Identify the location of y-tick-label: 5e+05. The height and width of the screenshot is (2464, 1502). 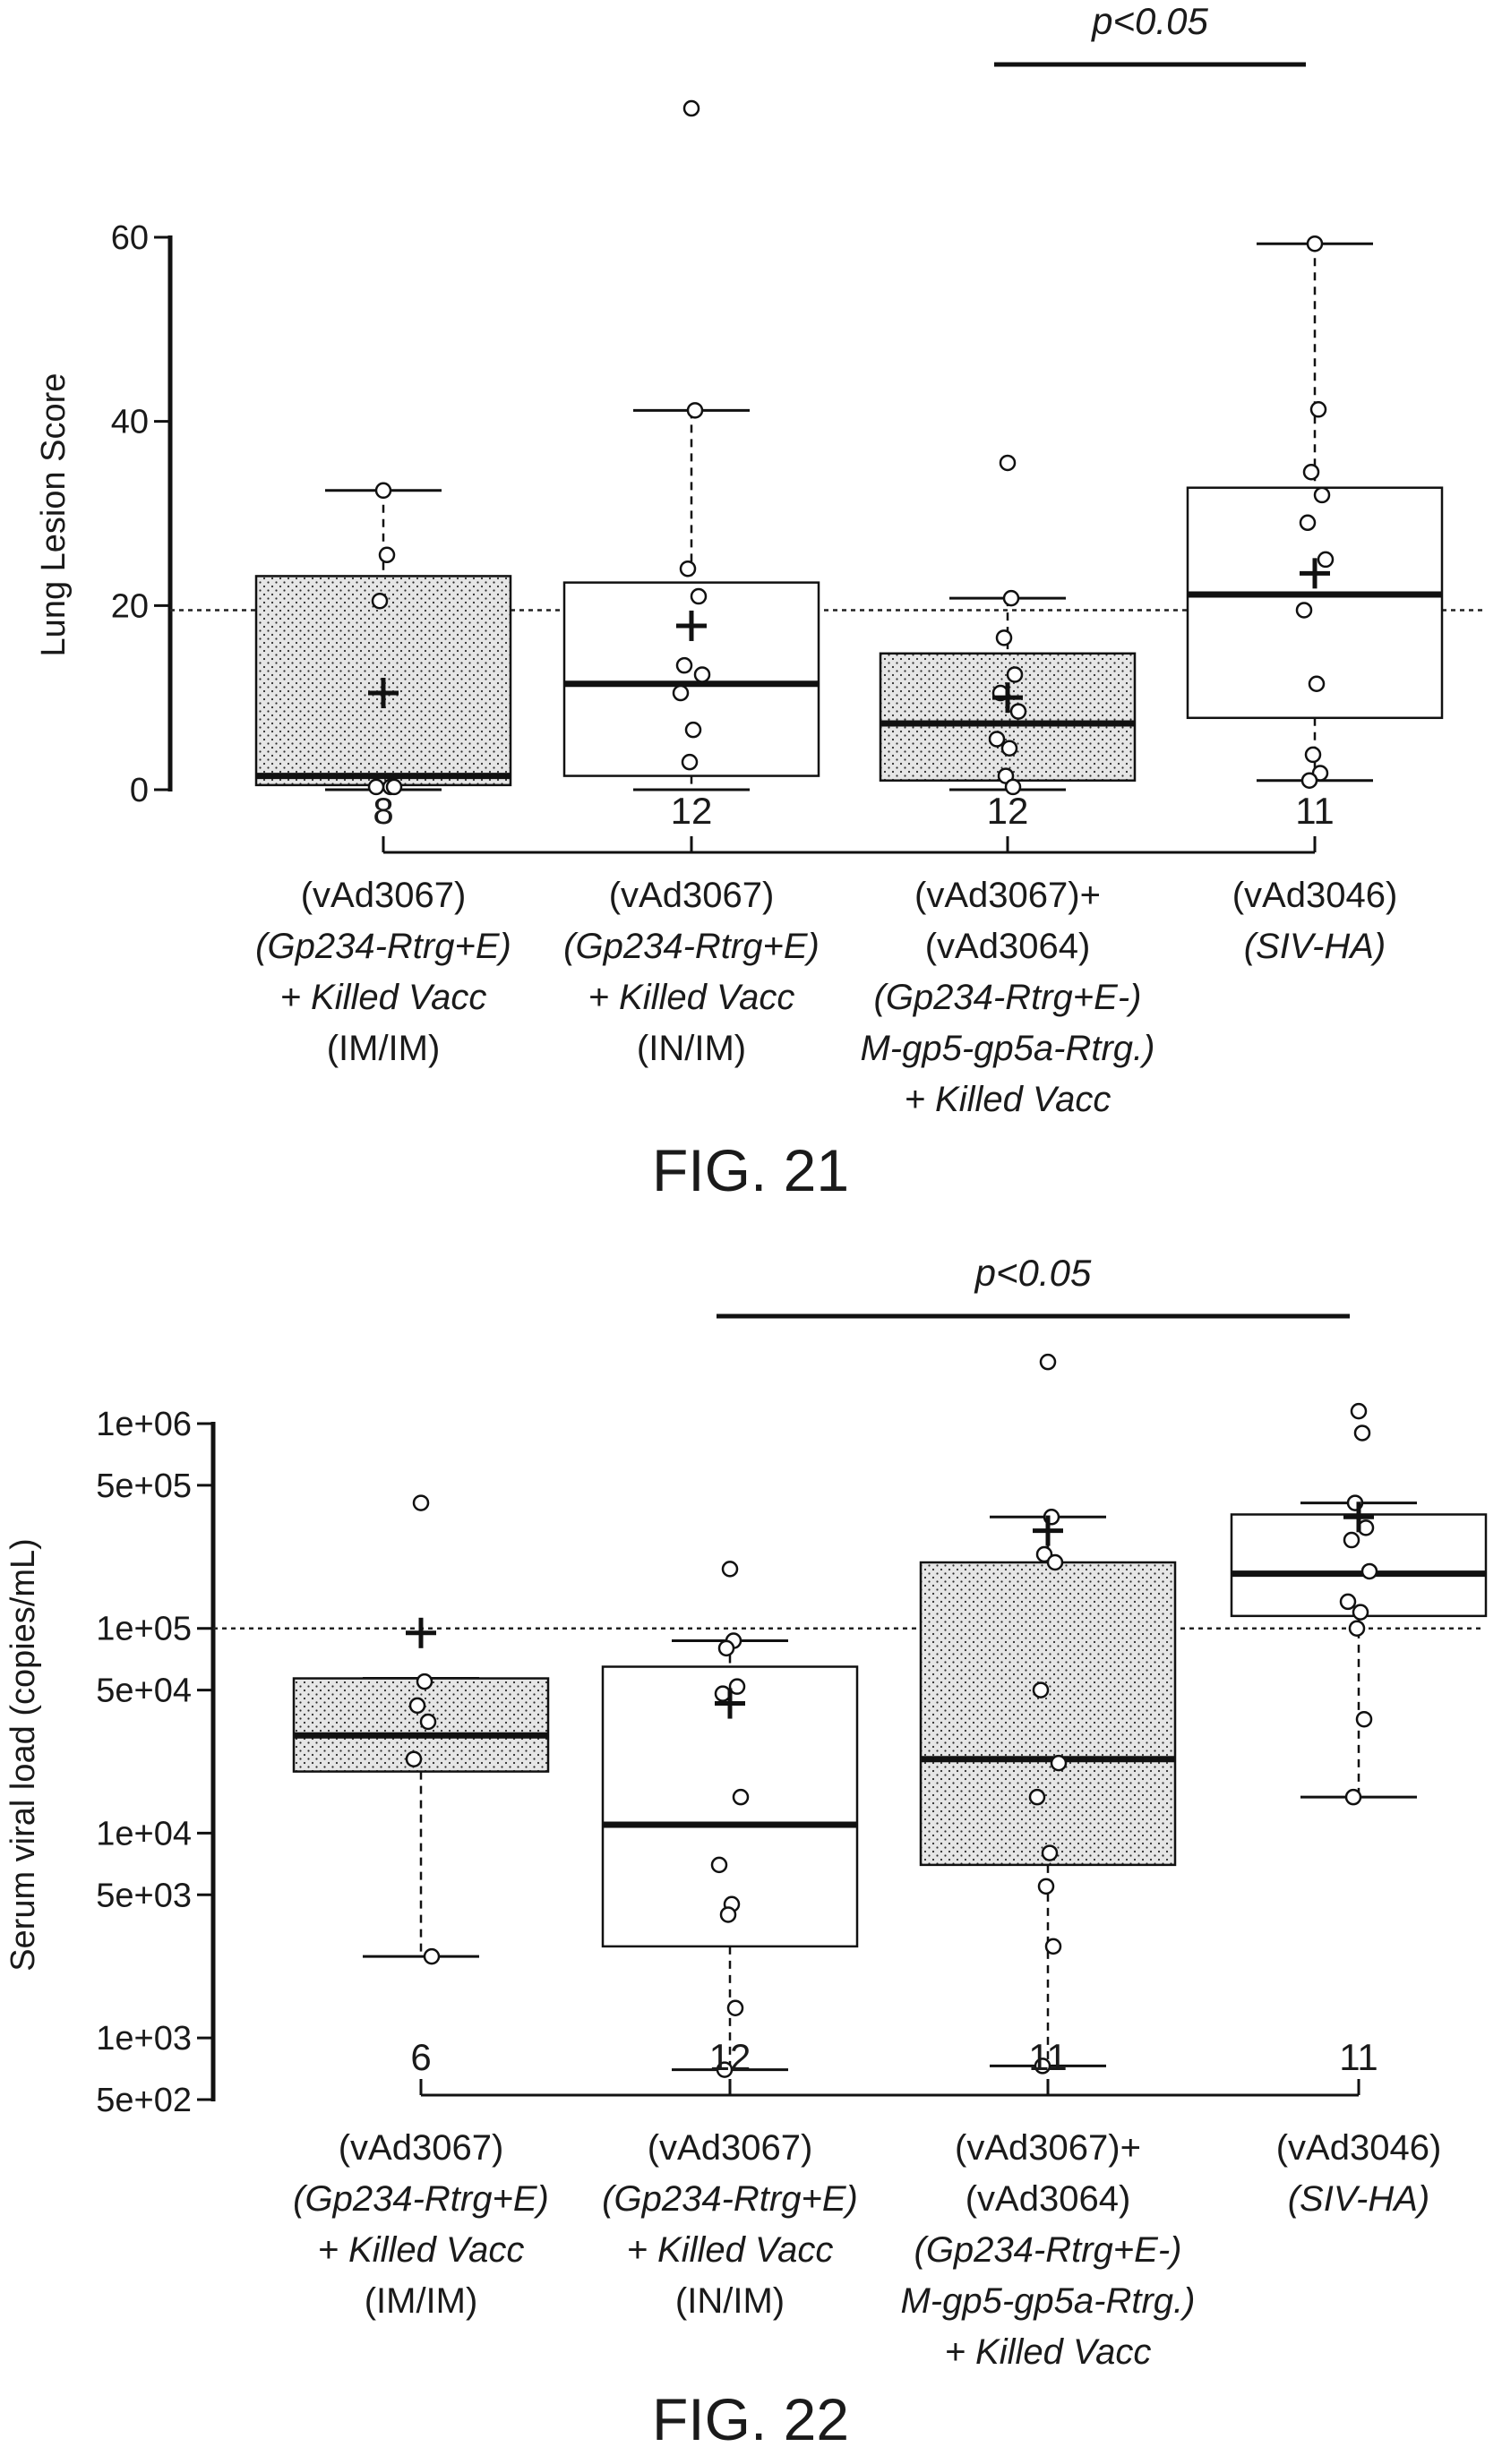
(144, 1486).